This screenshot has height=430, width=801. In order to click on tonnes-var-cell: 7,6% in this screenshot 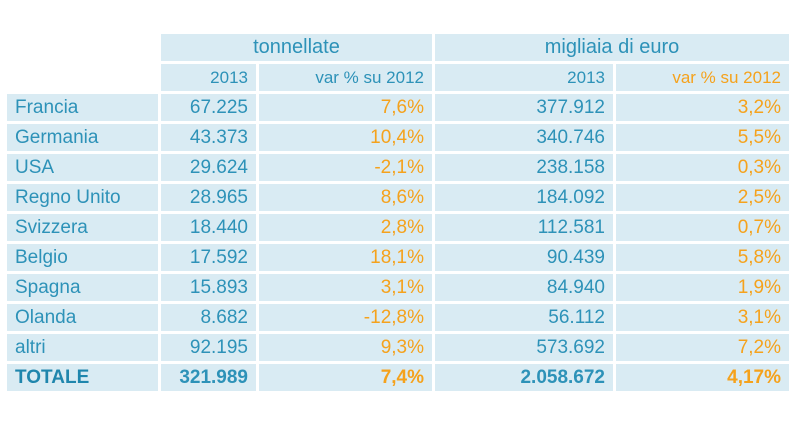, I will do `click(345, 107)`.